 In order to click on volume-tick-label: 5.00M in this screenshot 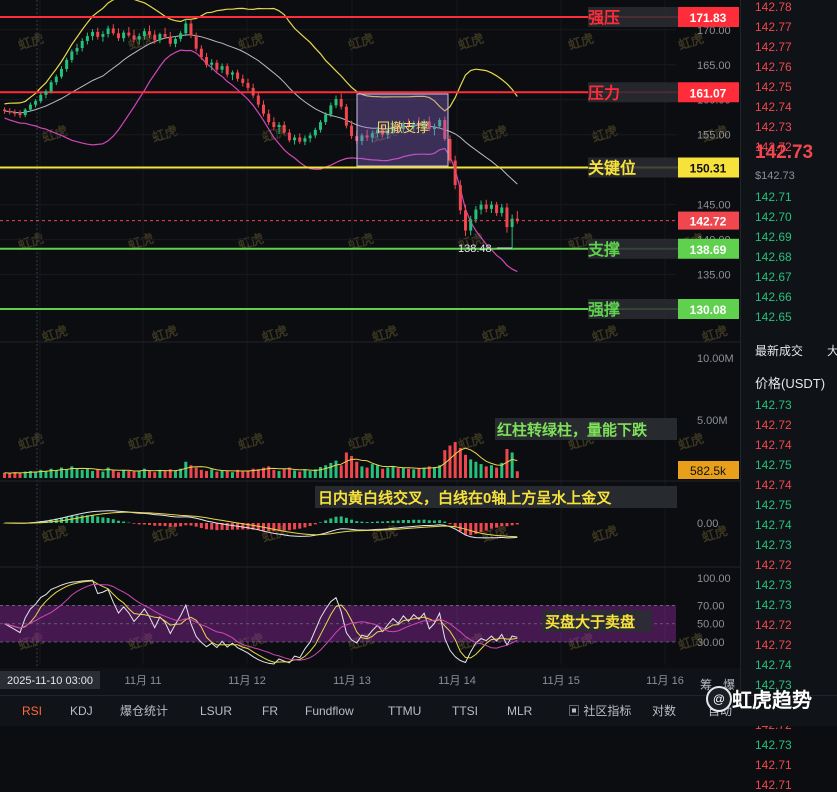, I will do `click(712, 421)`.